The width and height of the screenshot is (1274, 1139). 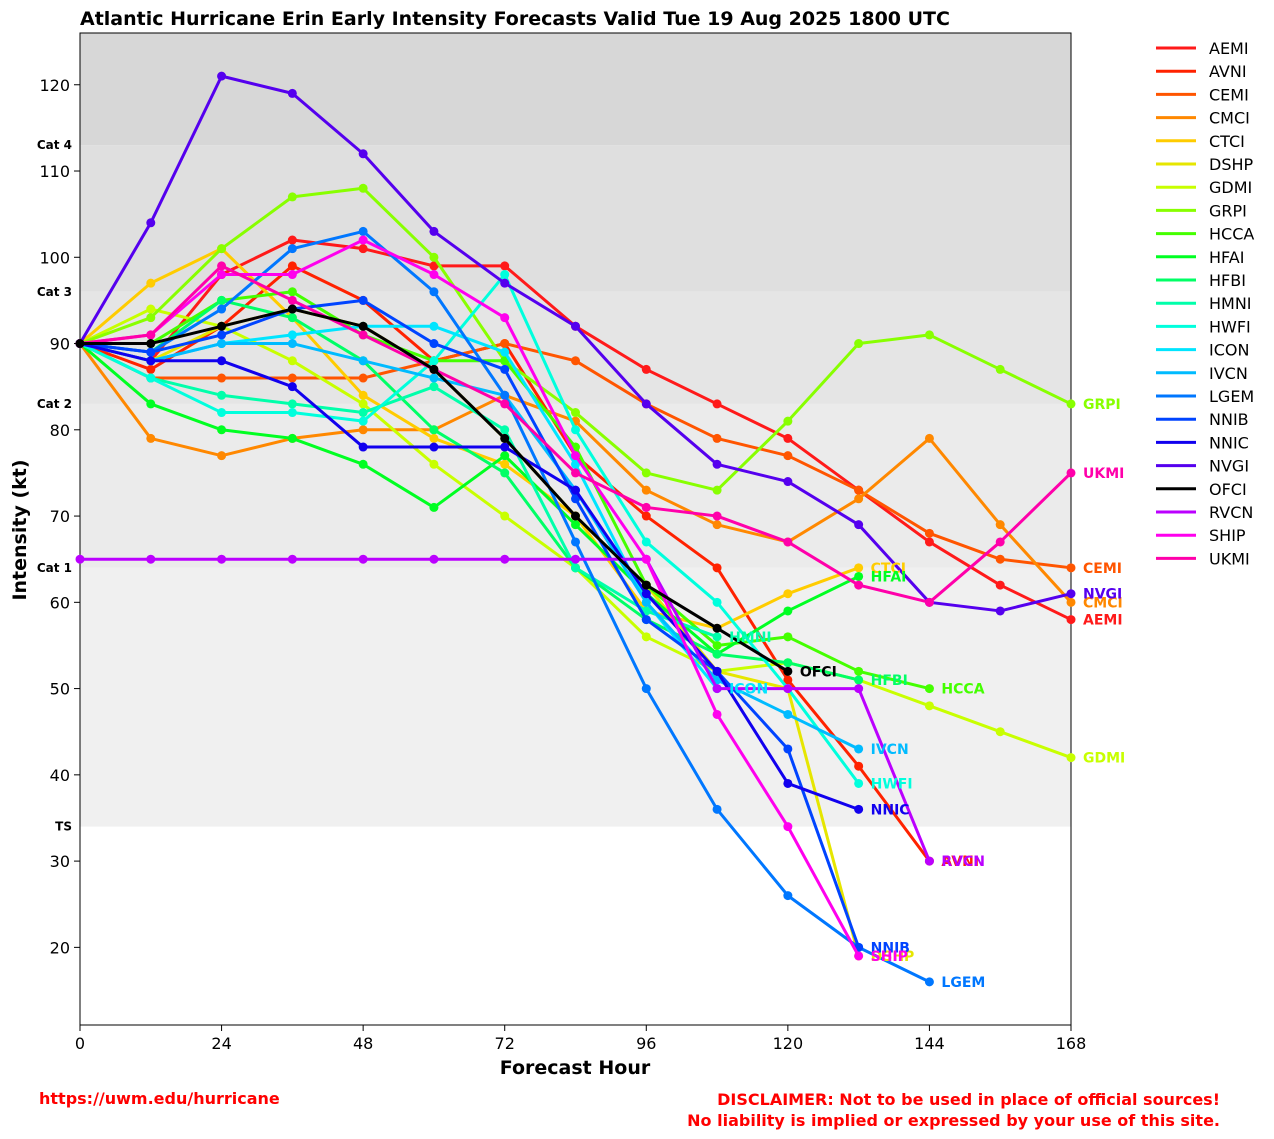 What do you see at coordinates (1071, 1043) in the screenshot?
I see `x-tick-label: 168` at bounding box center [1071, 1043].